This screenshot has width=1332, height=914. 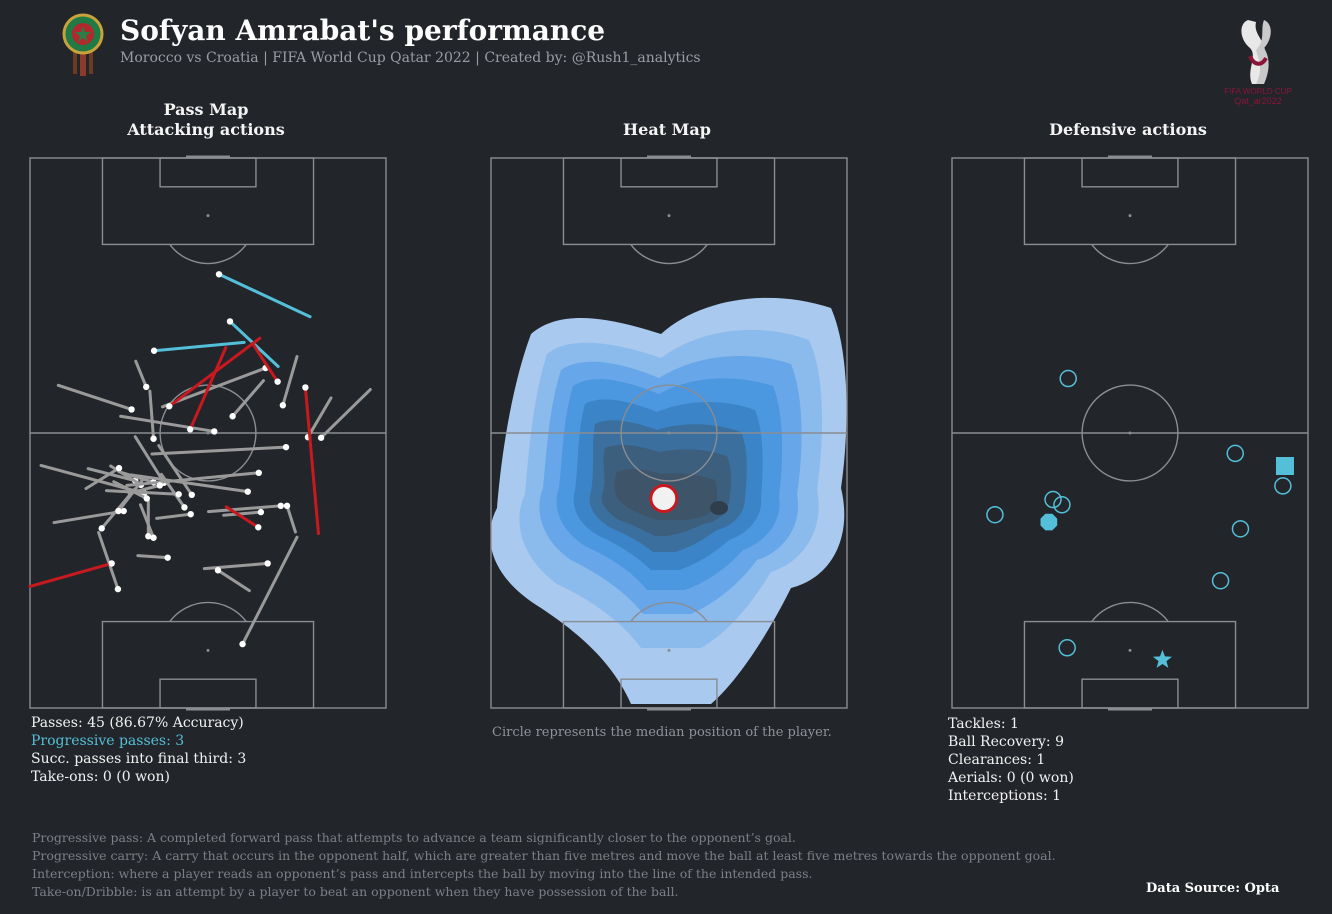 I want to click on pass-map-title: Pass Map Attacking actions, so click(x=206, y=120).